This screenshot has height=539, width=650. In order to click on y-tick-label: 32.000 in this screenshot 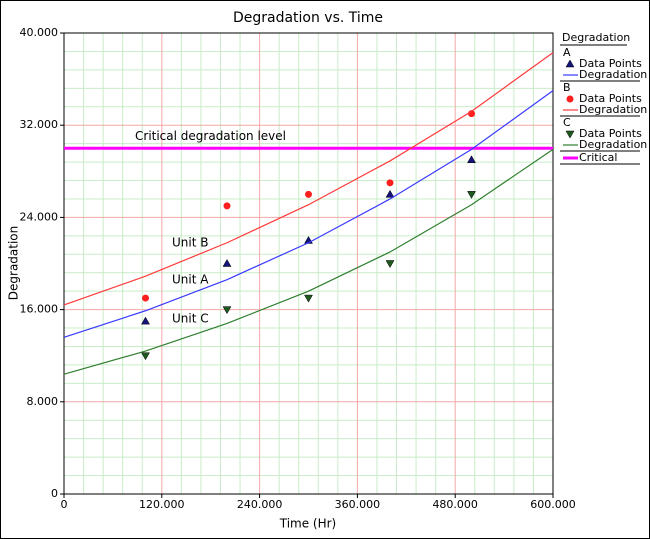, I will do `click(39, 124)`.